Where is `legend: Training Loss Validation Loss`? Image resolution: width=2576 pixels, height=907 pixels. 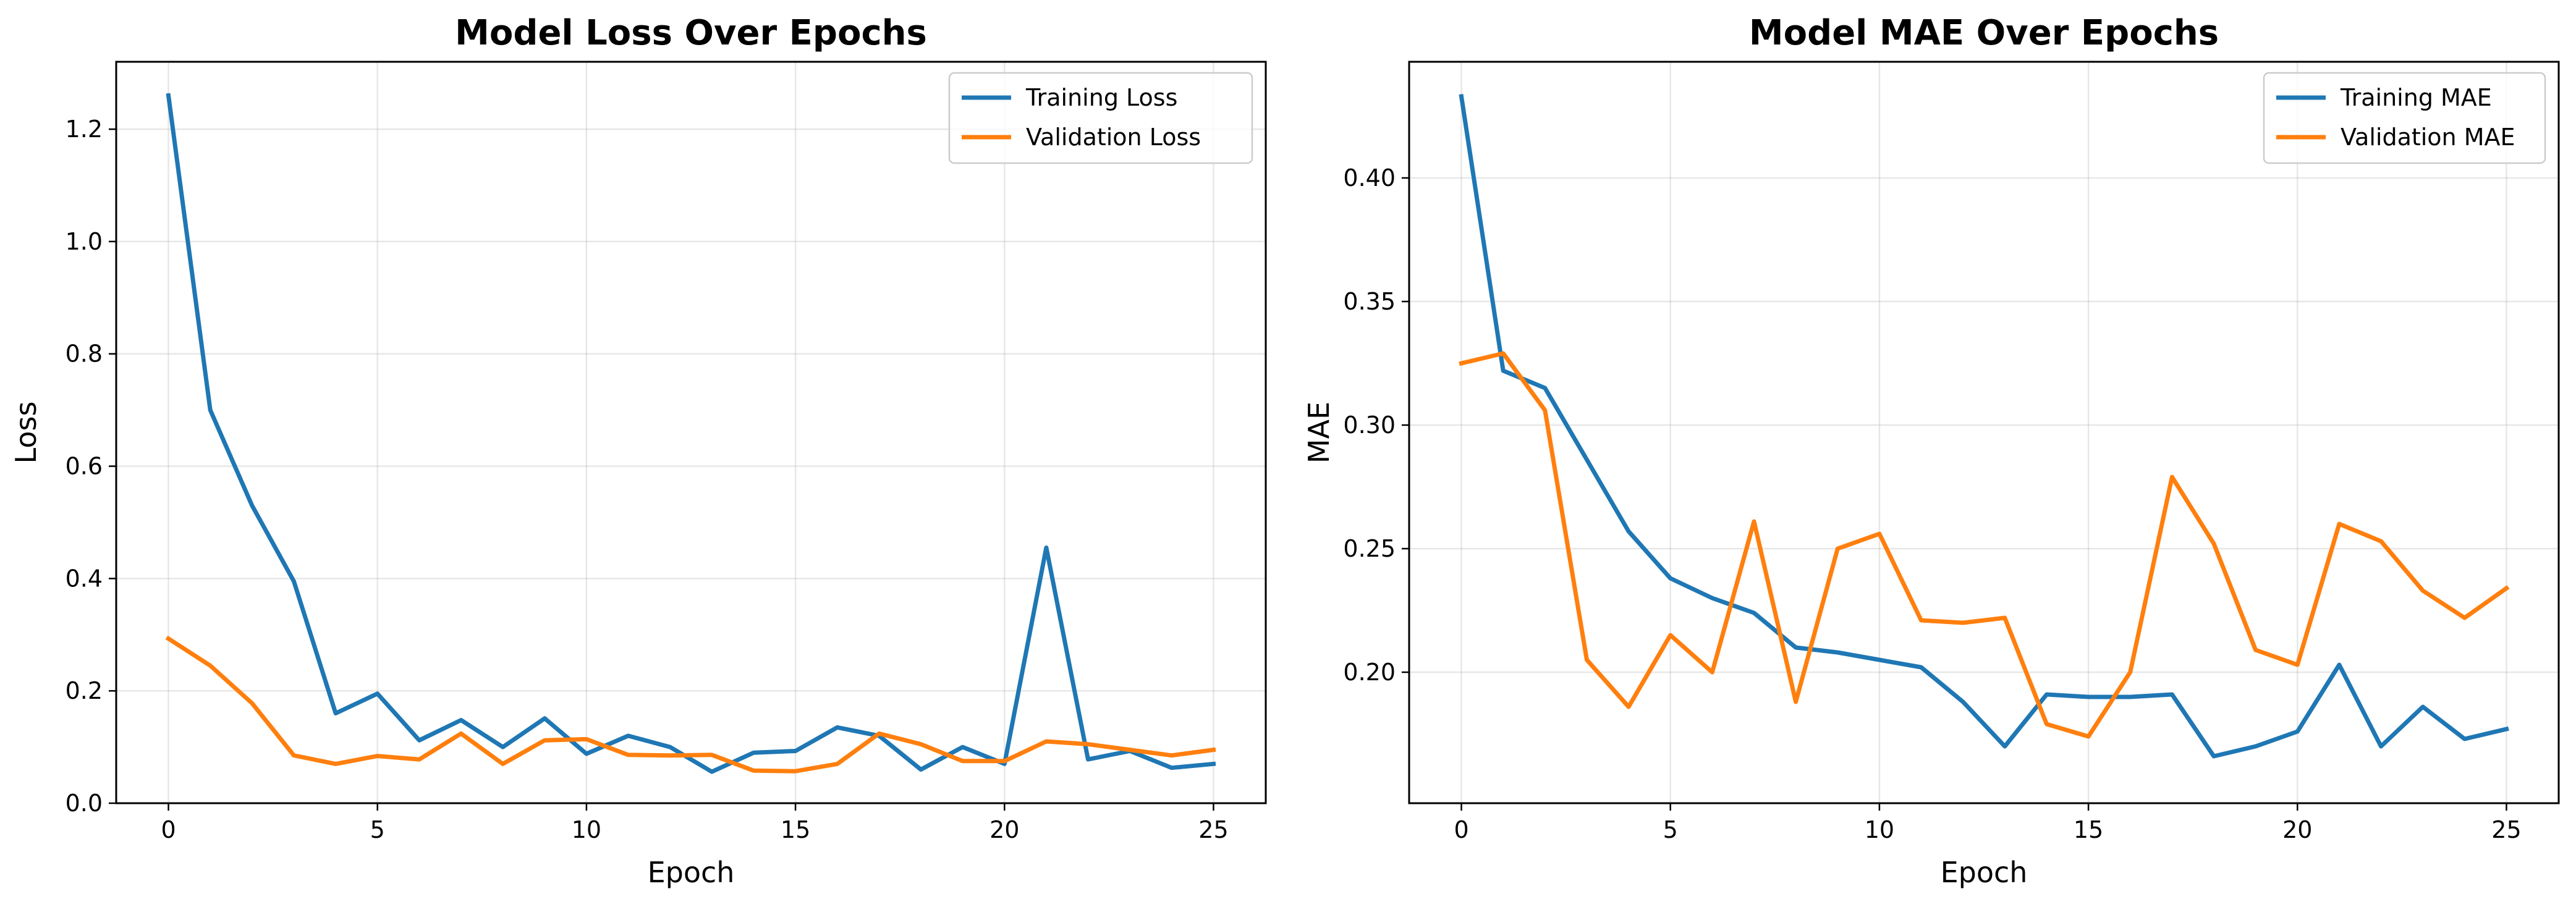 legend: Training Loss Validation Loss is located at coordinates (1100, 118).